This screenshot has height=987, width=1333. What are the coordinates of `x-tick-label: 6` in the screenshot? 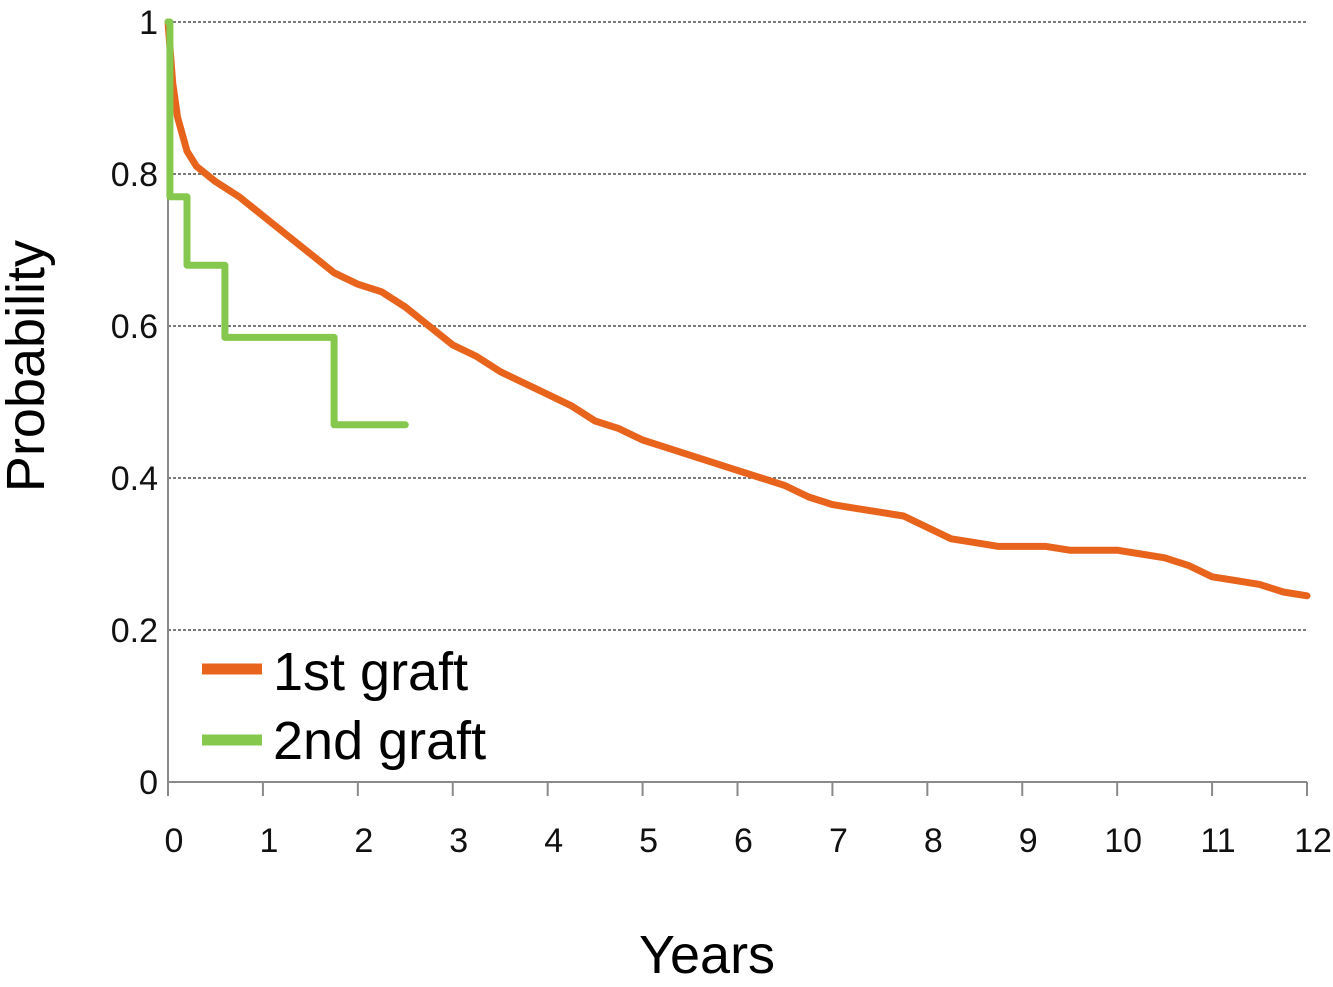 It's located at (743, 841).